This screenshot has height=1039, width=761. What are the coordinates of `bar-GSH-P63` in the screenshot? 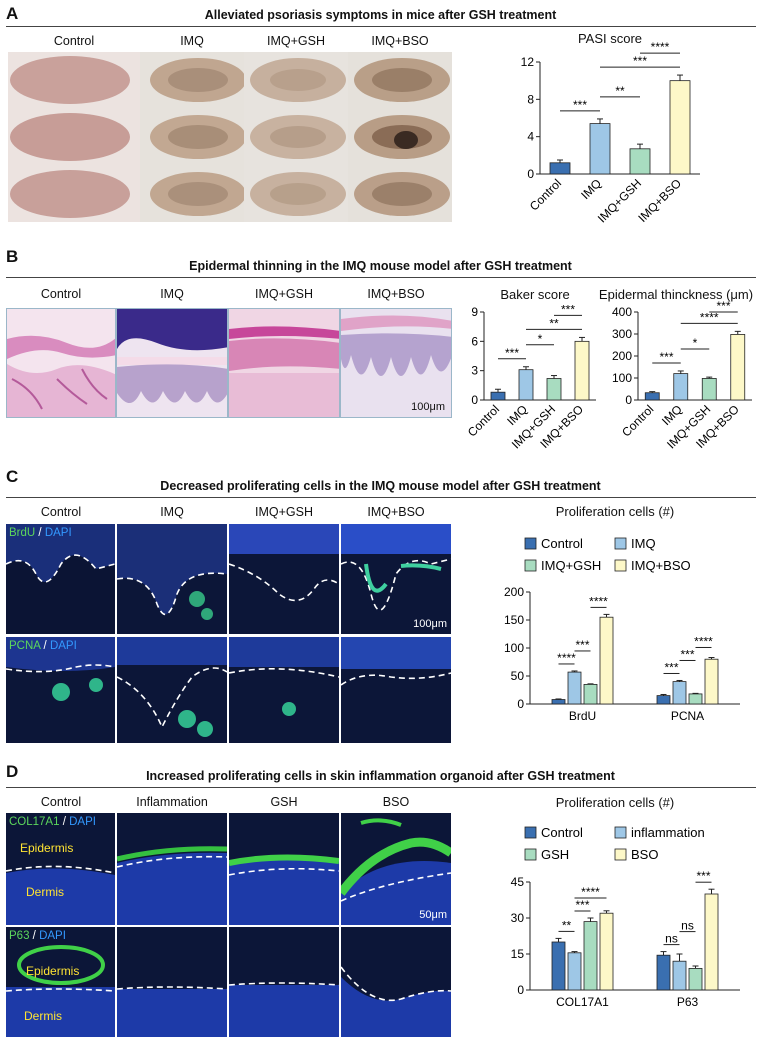 It's located at (695, 979).